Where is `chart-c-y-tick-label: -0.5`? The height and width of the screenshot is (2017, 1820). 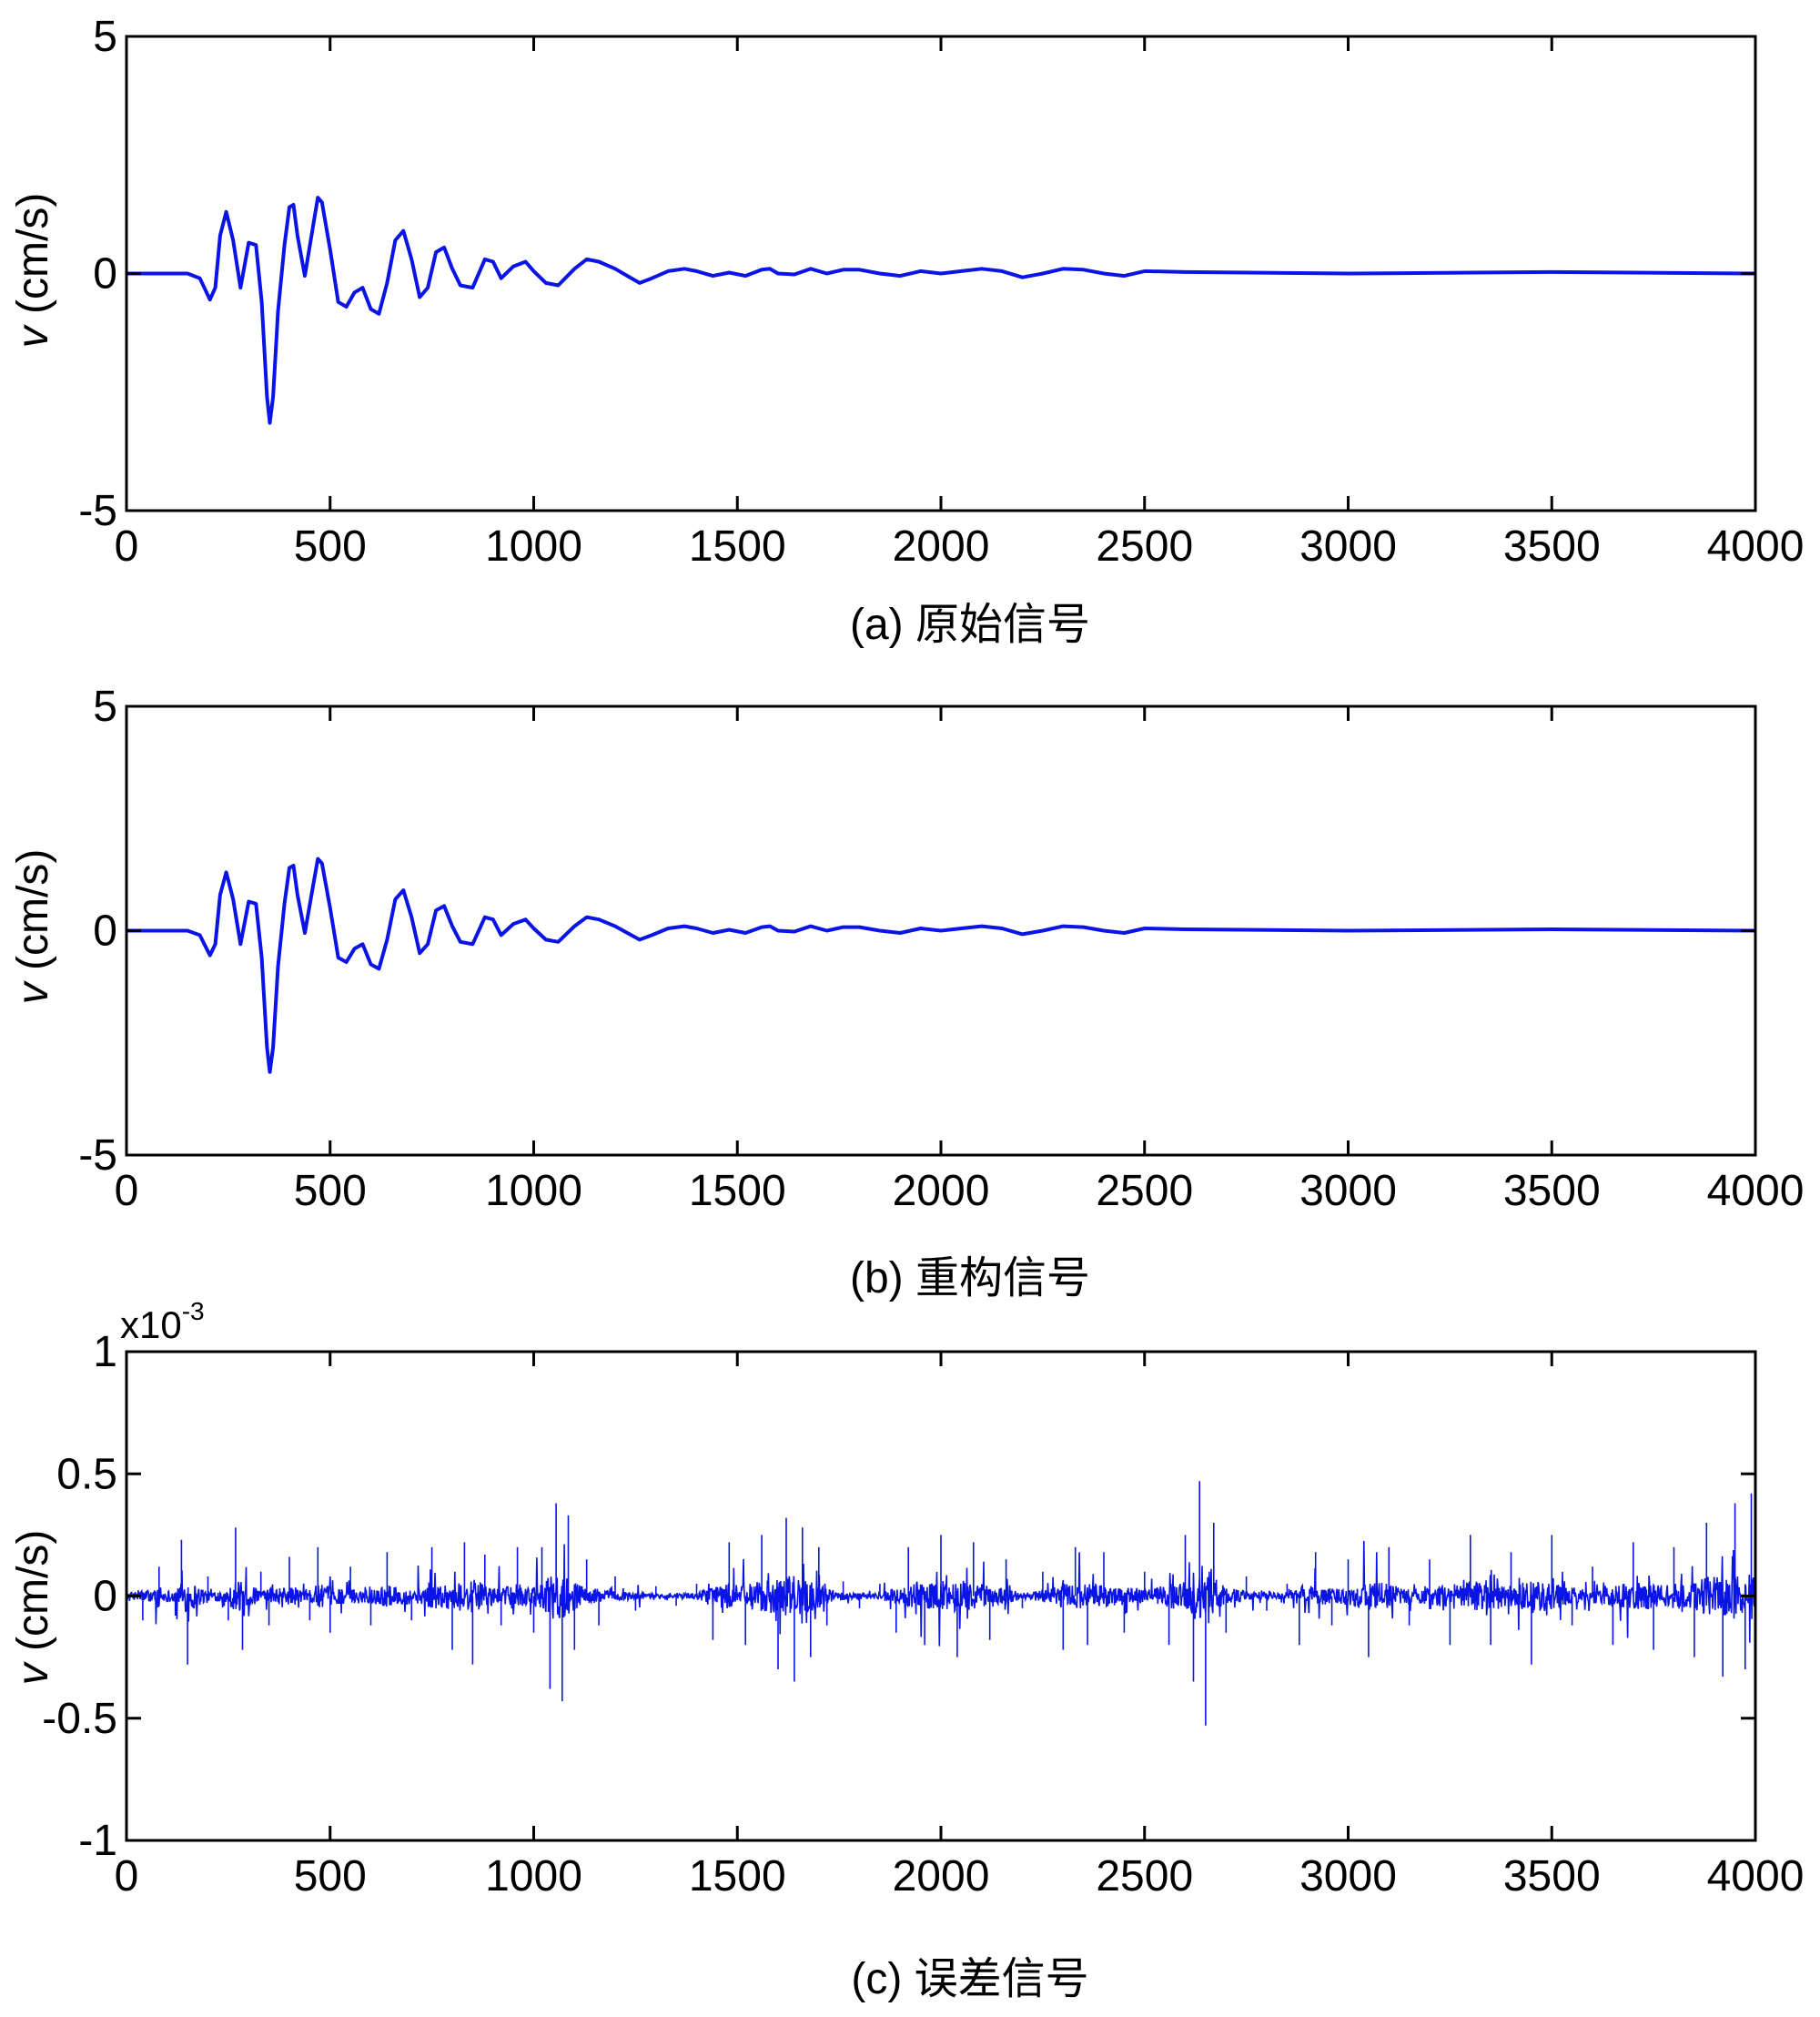
chart-c-y-tick-label: -0.5 is located at coordinates (80, 1719).